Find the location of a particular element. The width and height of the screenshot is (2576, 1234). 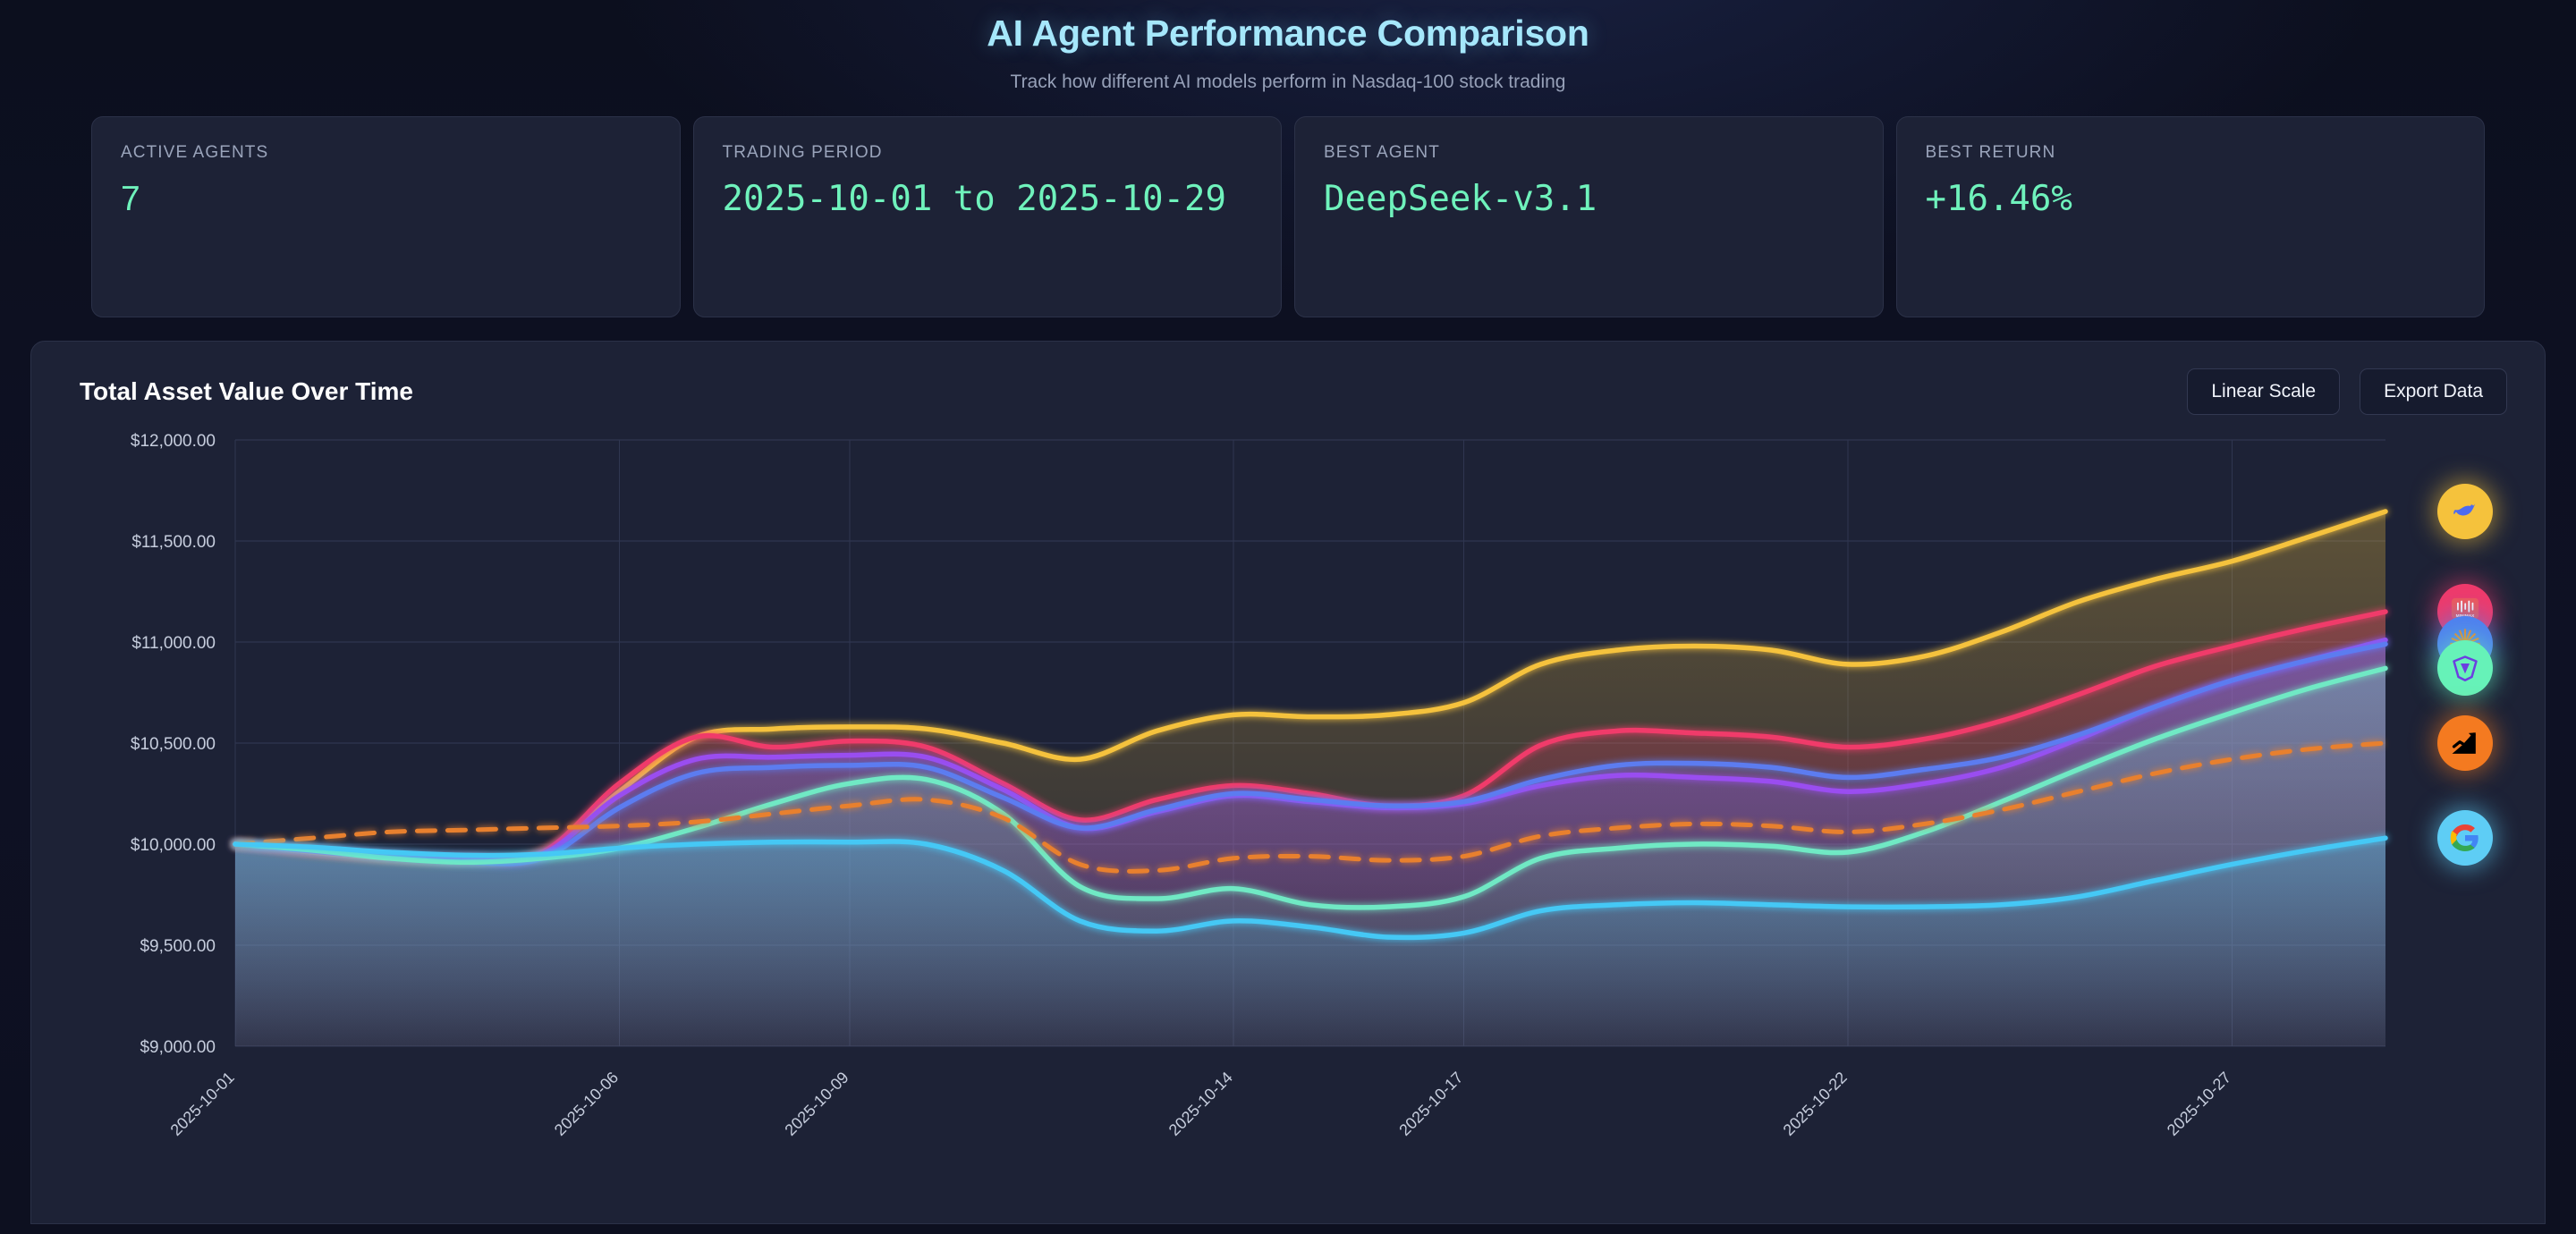

legend-avatar-column: MINIMAX is located at coordinates (2473, 821).